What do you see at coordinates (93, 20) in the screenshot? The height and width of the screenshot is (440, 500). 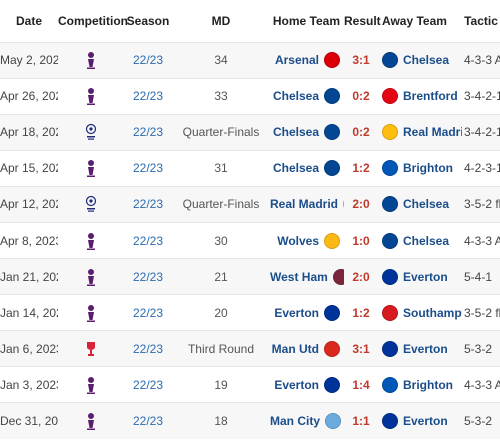 I see `header-competition: Competition` at bounding box center [93, 20].